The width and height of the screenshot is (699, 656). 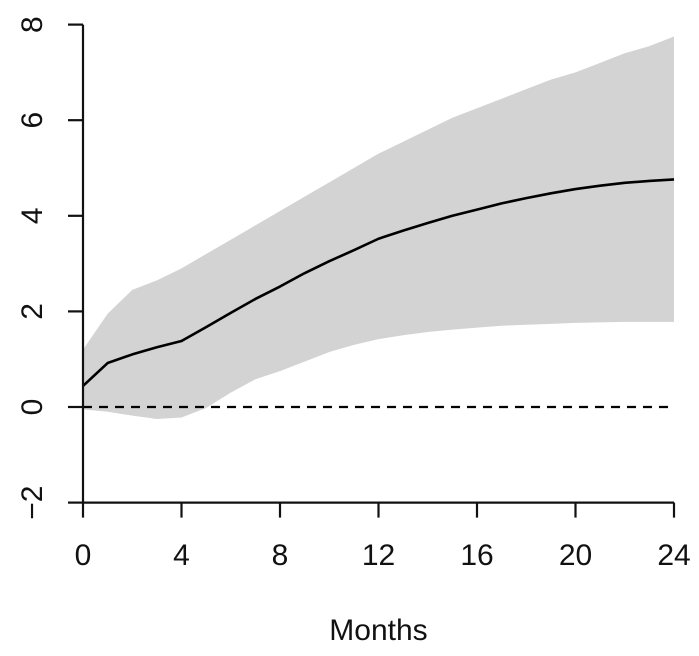 I want to click on y-tick-label: 6, so click(x=32, y=120).